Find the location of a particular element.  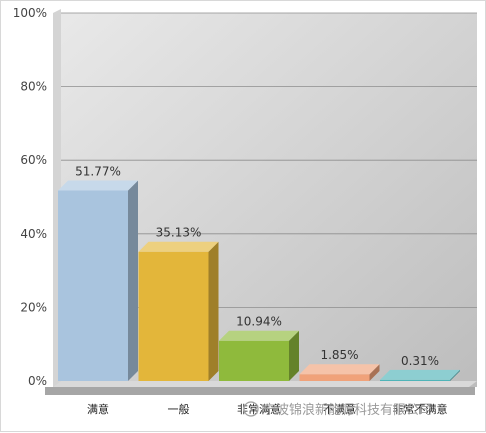

x-tick-label: 不满意 is located at coordinates (339, 409).